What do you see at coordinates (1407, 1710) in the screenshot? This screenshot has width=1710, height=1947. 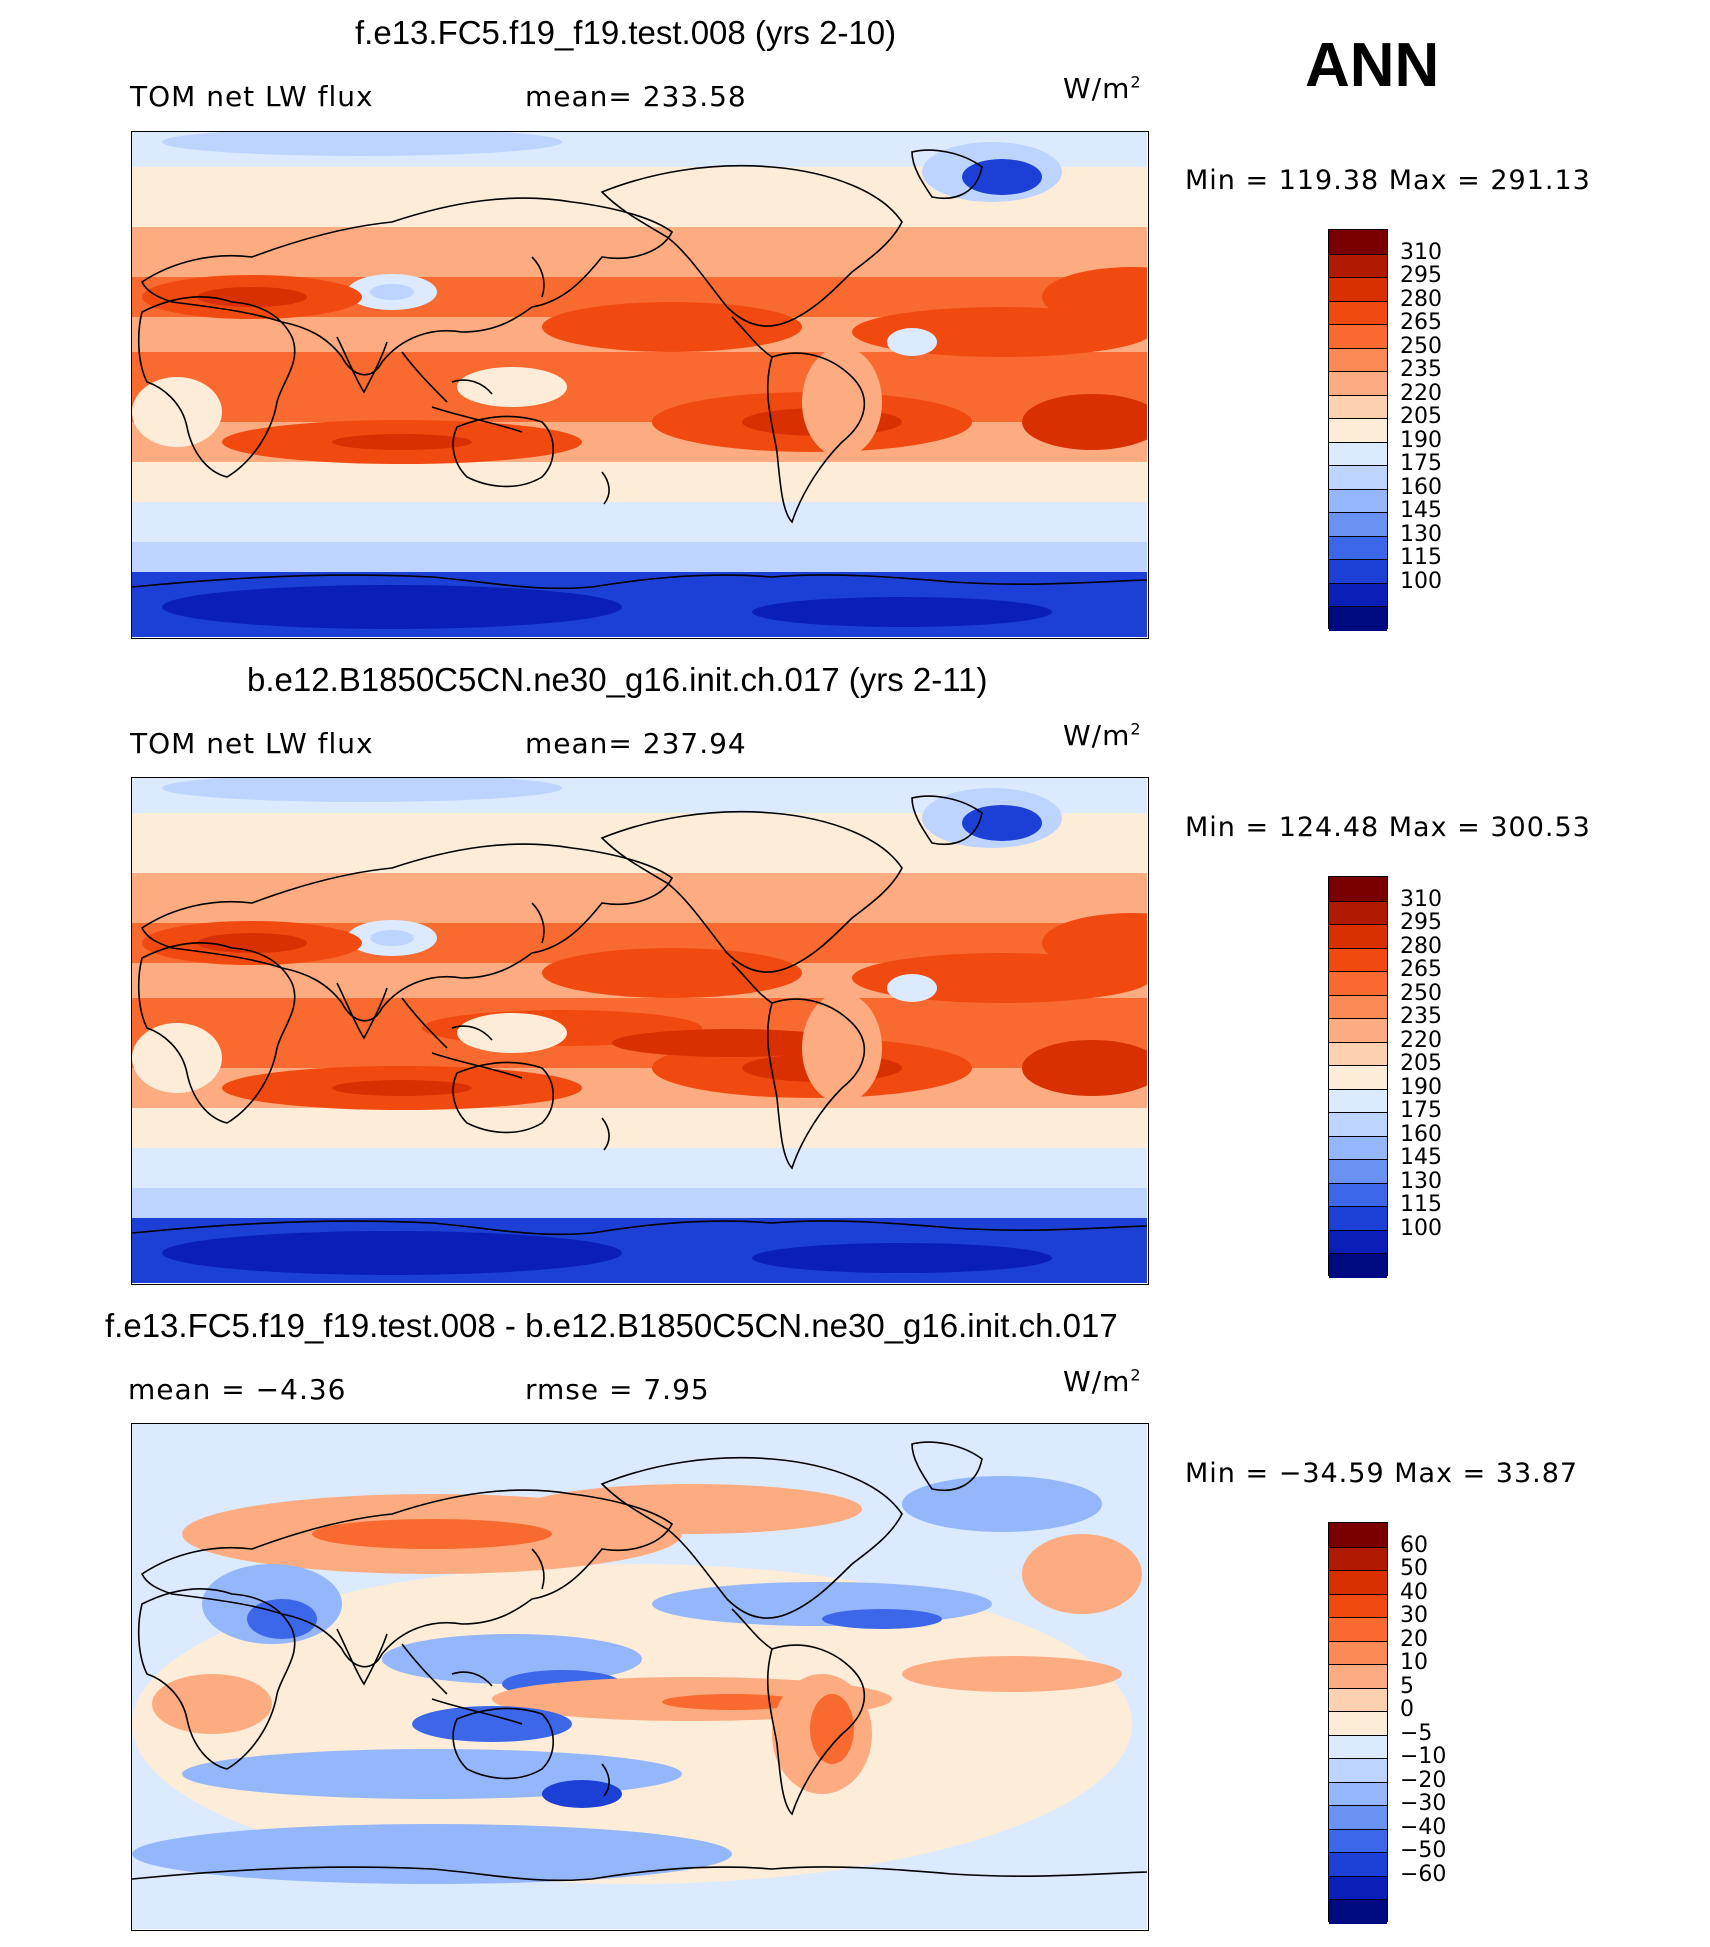 I see `colorbar-tick-label: 0` at bounding box center [1407, 1710].